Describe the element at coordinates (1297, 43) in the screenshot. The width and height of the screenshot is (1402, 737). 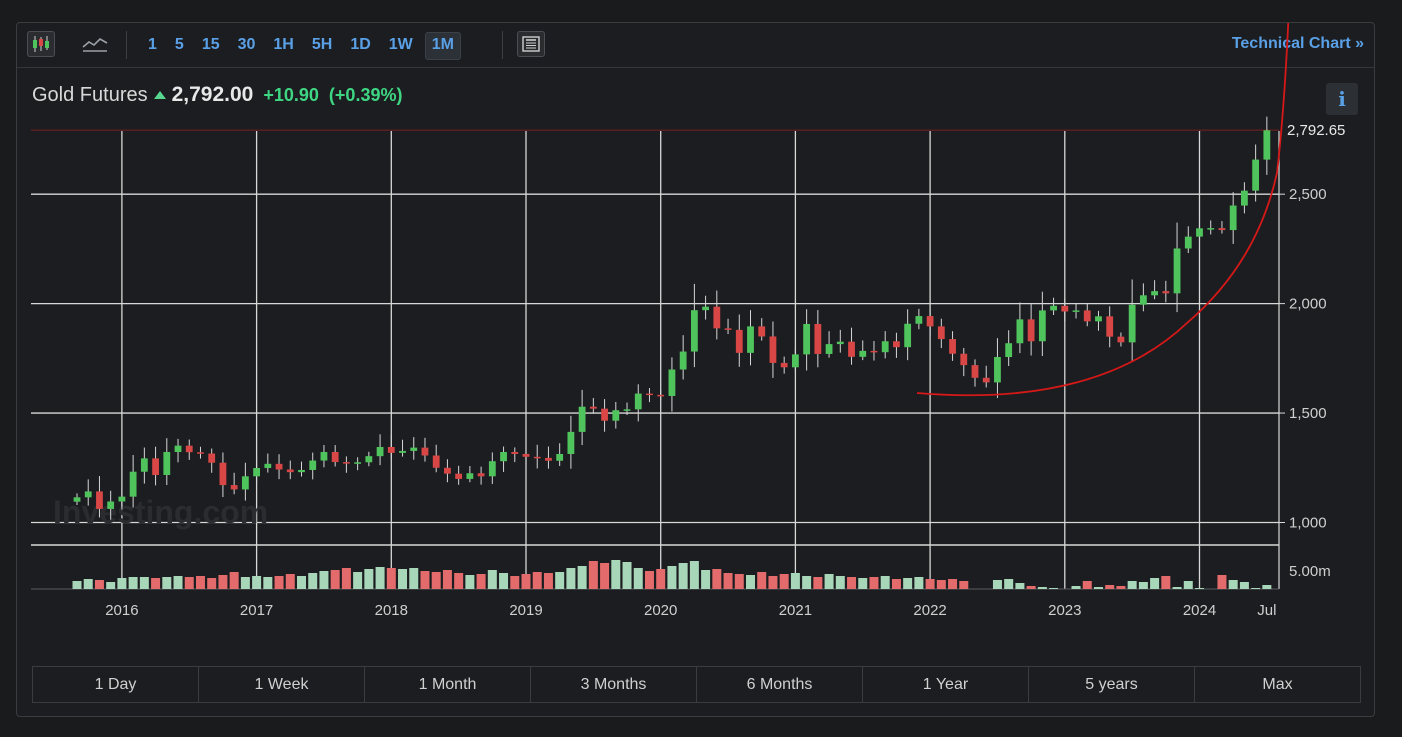
I see `technical-chart-link: Technical Chart »` at that location.